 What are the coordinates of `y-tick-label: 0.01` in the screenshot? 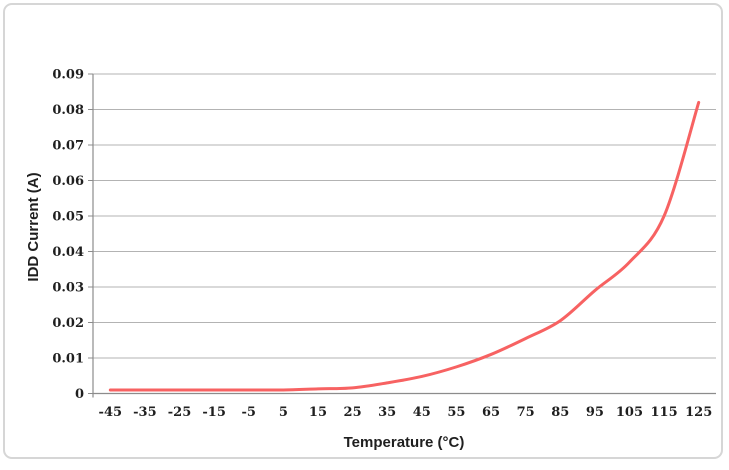 It's located at (68, 359).